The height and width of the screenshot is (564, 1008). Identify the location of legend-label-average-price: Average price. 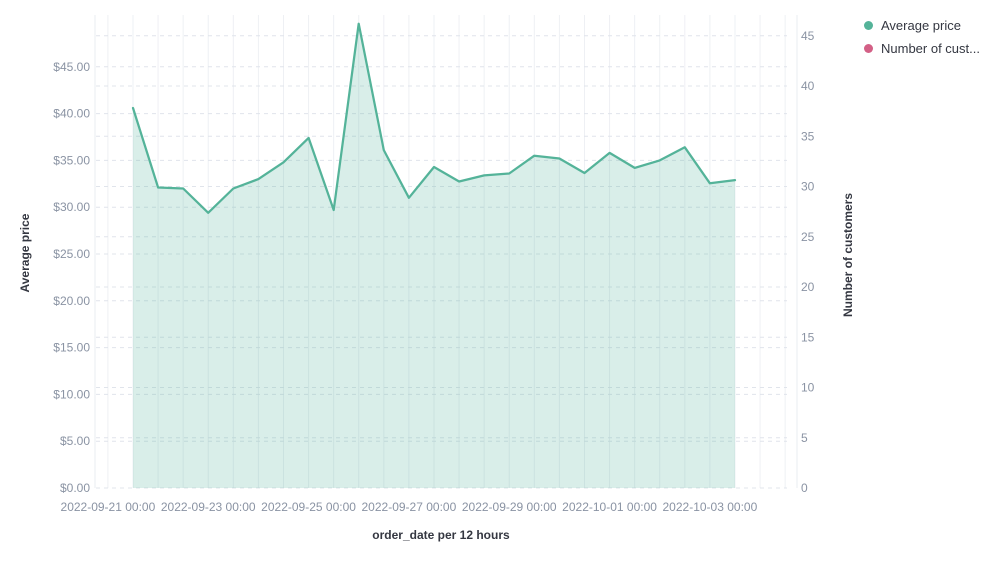
(921, 25).